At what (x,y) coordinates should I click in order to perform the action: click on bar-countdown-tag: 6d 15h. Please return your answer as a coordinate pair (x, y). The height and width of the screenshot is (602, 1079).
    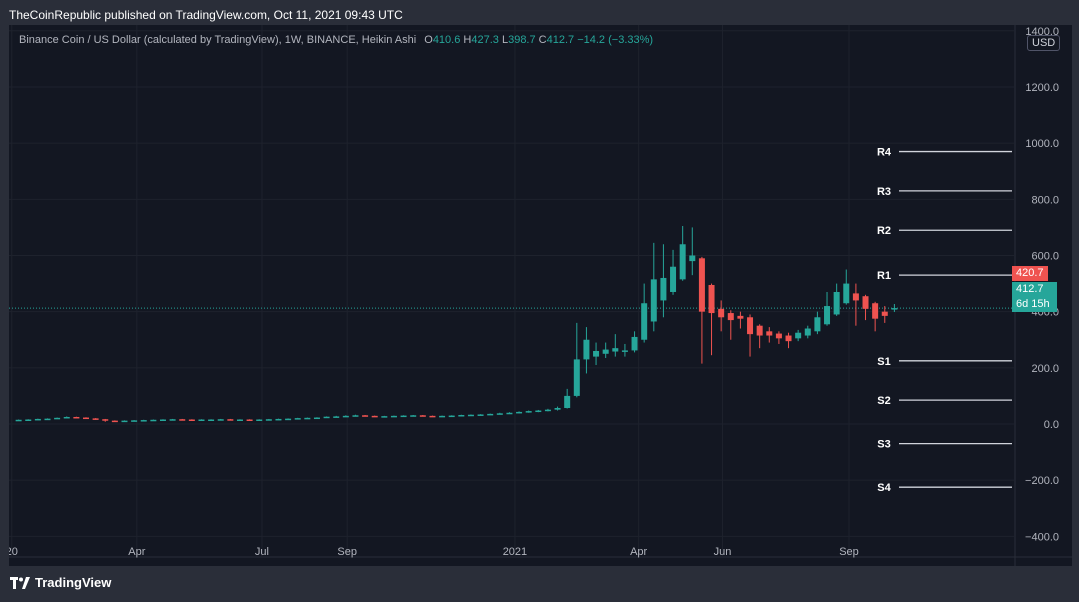
    Looking at the image, I should click on (1034, 304).